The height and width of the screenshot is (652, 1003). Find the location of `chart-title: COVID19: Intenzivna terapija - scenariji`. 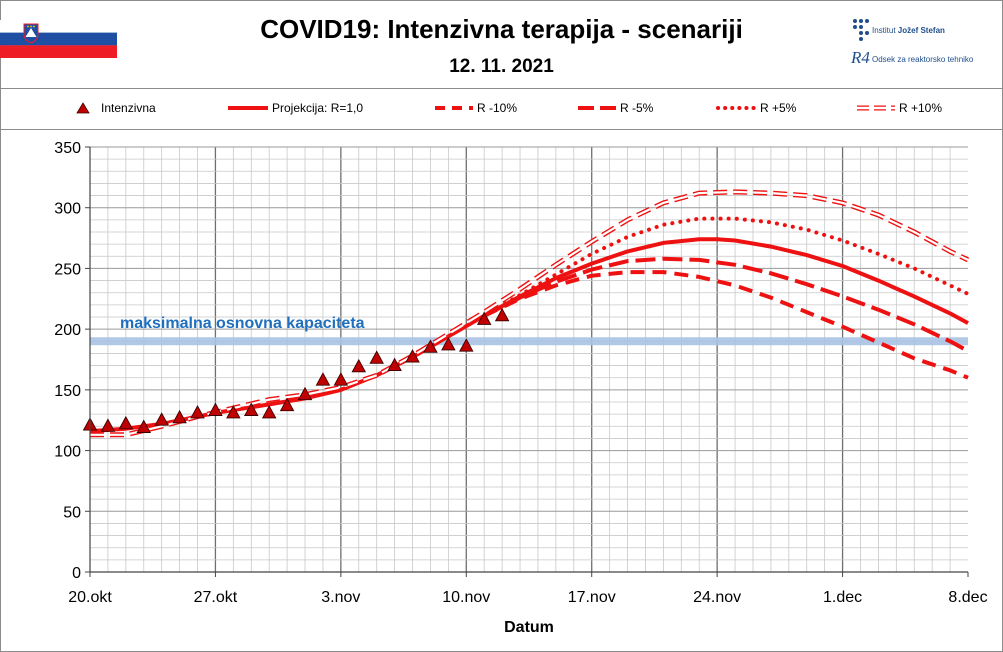

chart-title: COVID19: Intenzivna terapija - scenariji is located at coordinates (501, 29).